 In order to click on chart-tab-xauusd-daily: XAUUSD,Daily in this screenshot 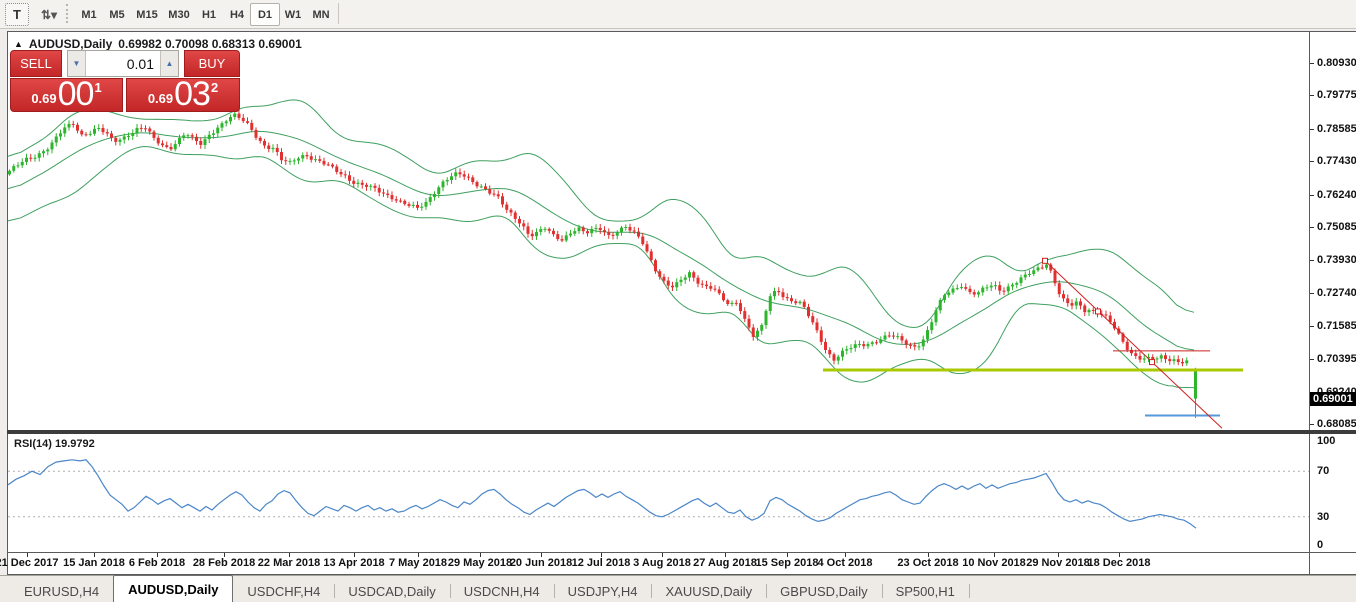, I will do `click(709, 591)`.